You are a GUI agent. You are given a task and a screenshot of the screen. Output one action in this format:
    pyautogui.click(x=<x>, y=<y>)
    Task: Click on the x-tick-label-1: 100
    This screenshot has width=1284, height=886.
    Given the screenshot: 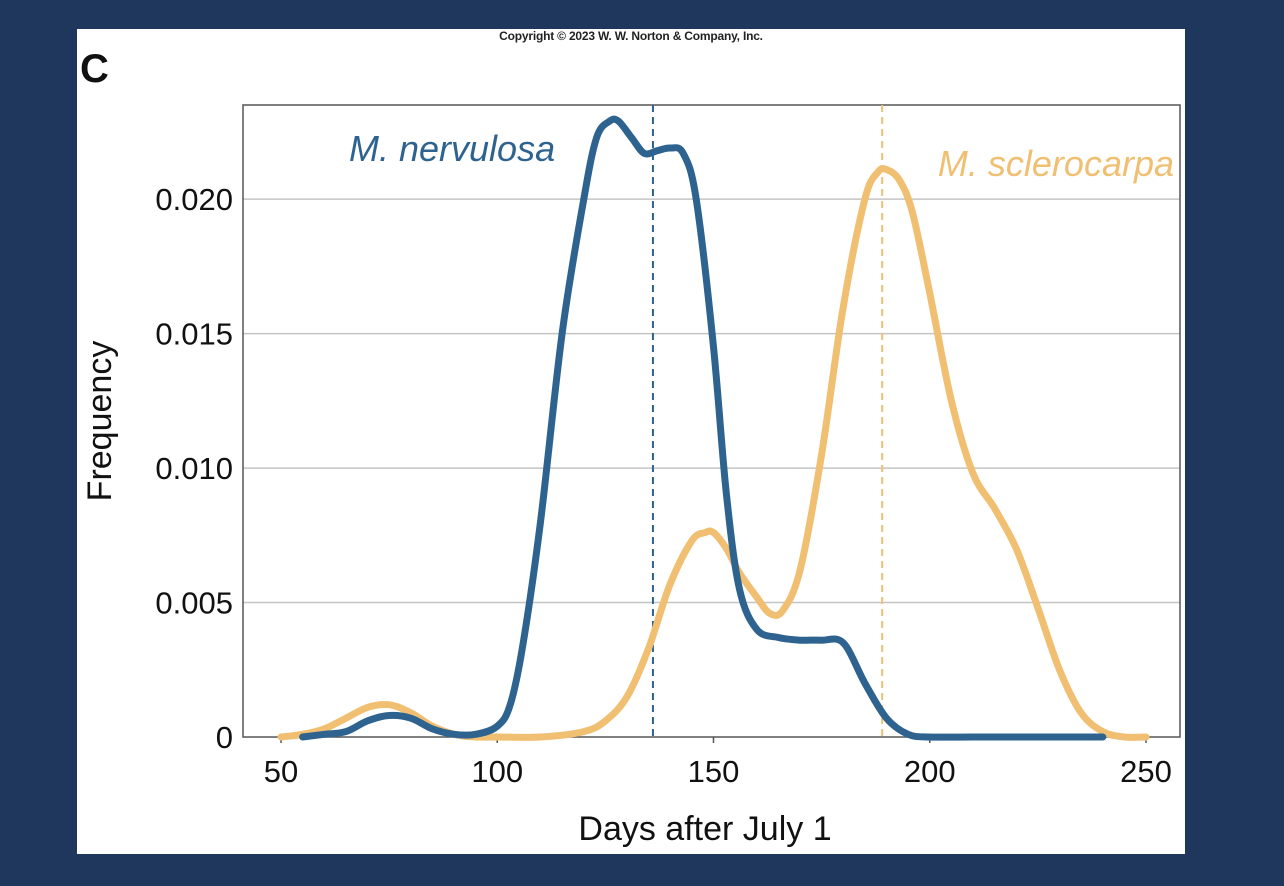 What is the action you would take?
    pyautogui.click(x=497, y=771)
    